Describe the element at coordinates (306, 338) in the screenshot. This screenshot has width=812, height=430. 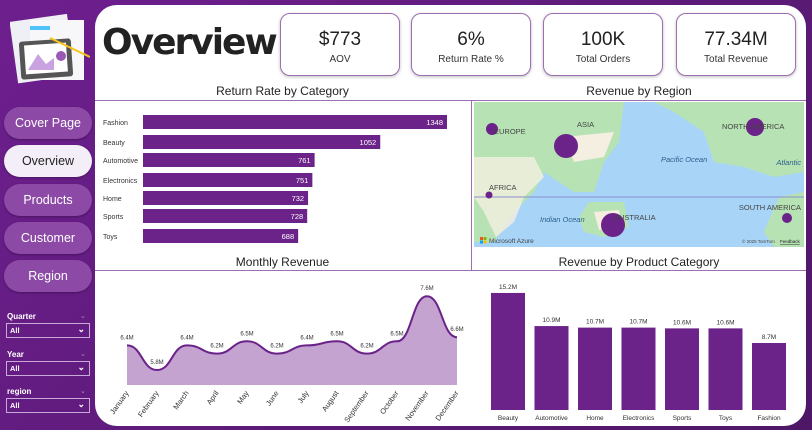
I see `data-label: 6.4M` at that location.